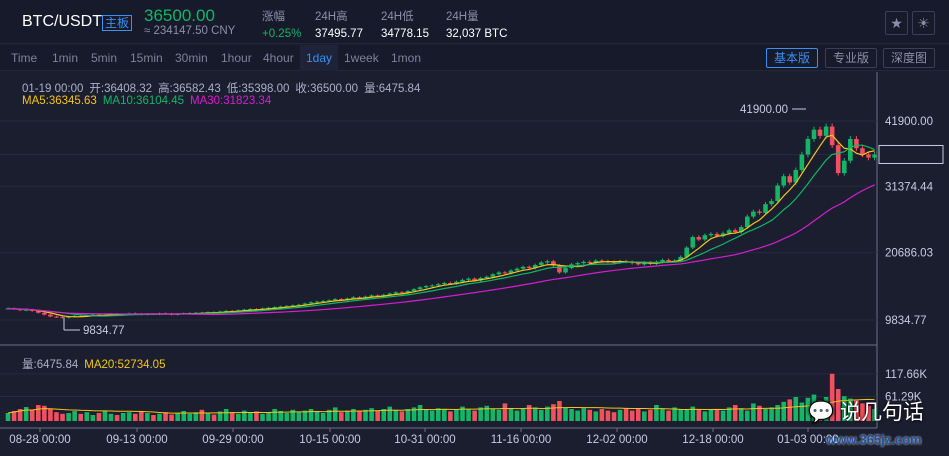  I want to click on volume-tick-label: 61.29K, so click(903, 397).